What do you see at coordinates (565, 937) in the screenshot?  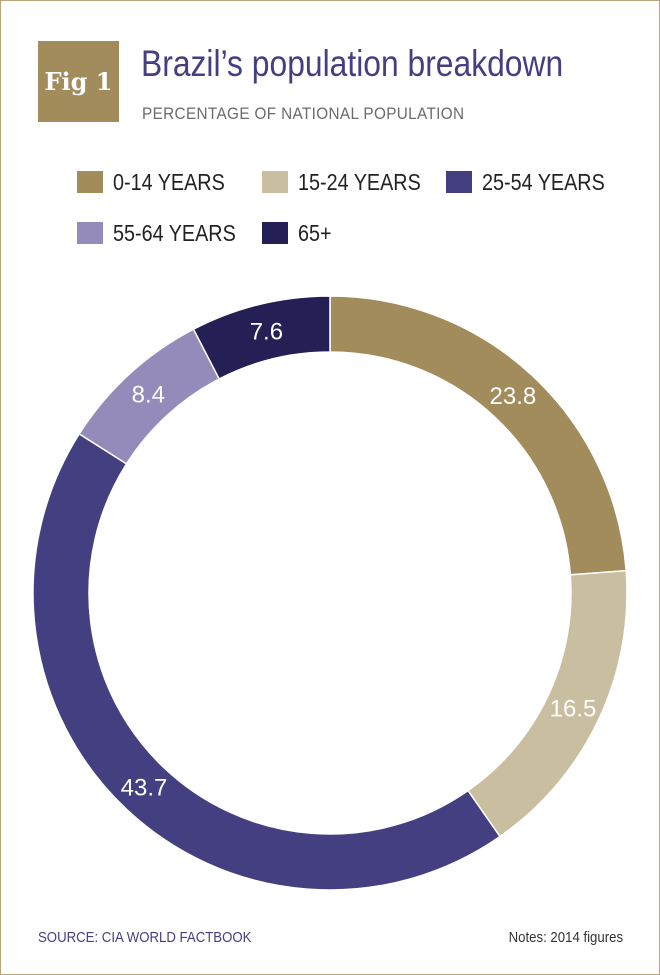 I see `notes-text: Notes: 2014 figures` at bounding box center [565, 937].